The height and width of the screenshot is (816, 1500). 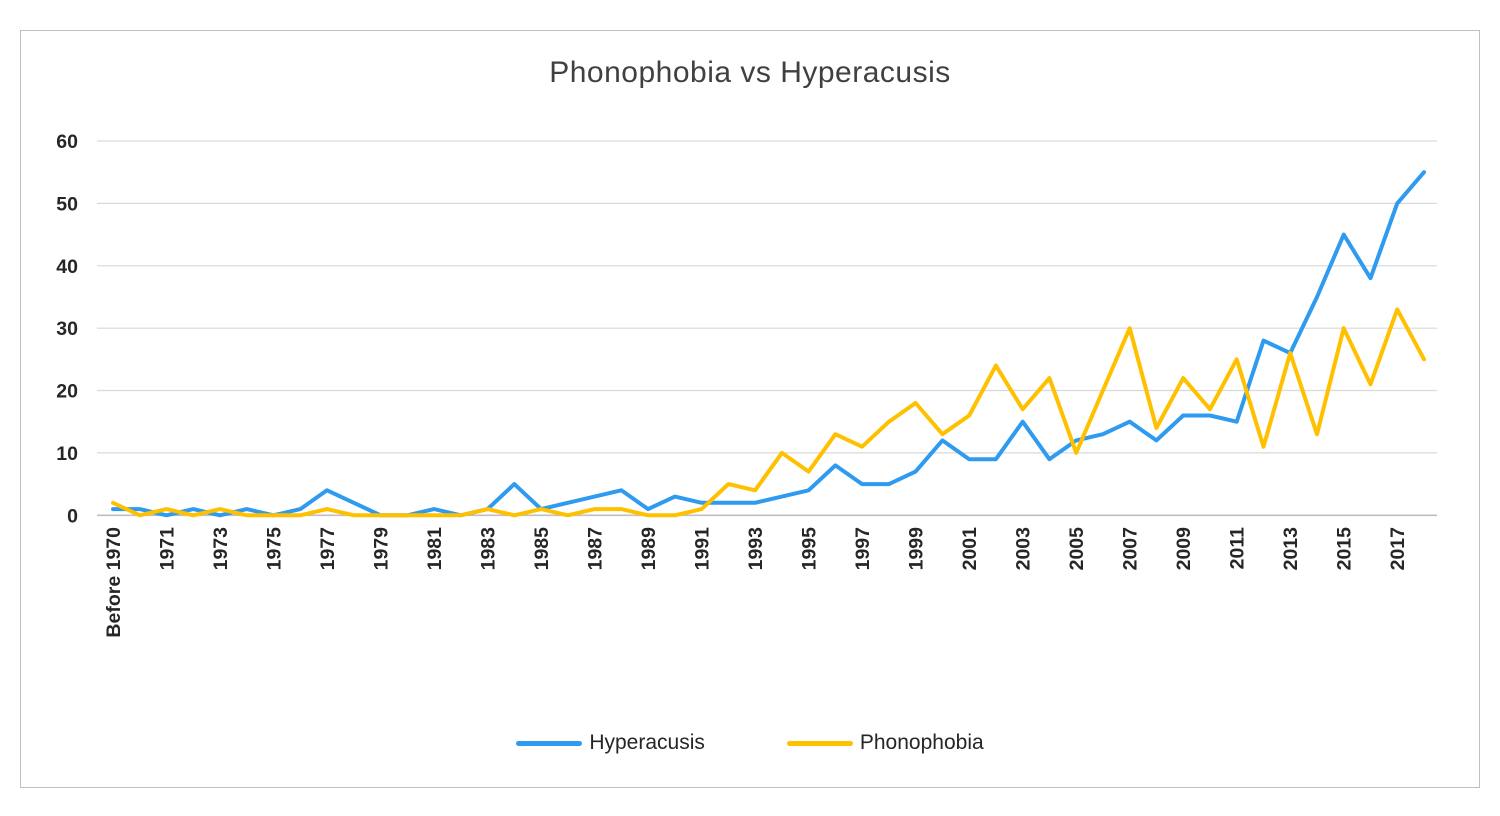 I want to click on x-axis-tick-label: 1997, so click(x=863, y=548).